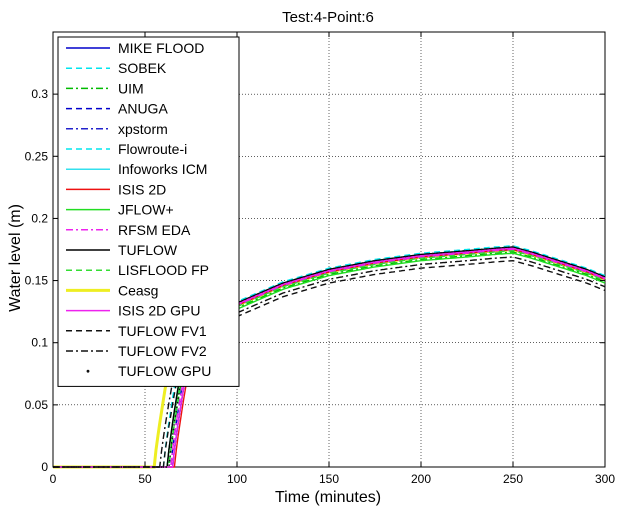  Describe the element at coordinates (15, 258) in the screenshot. I see `y-axis-label: Water level (m)` at that location.